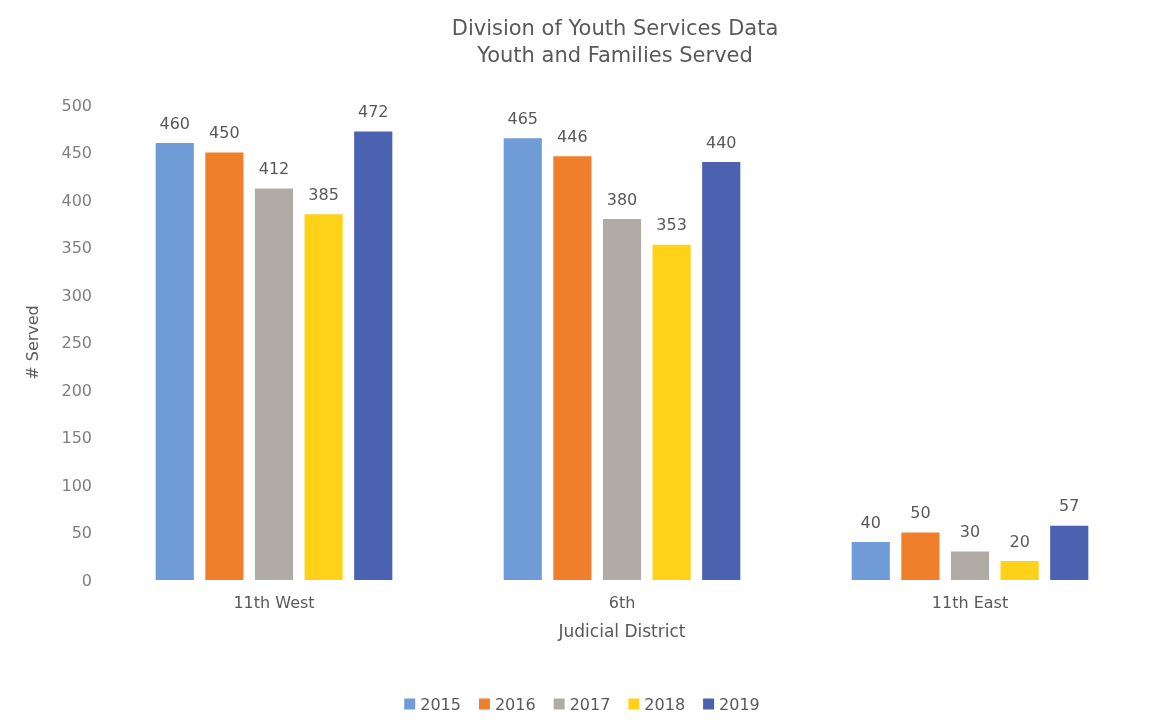  What do you see at coordinates (175, 123) in the screenshot?
I see `data-label: 460` at bounding box center [175, 123].